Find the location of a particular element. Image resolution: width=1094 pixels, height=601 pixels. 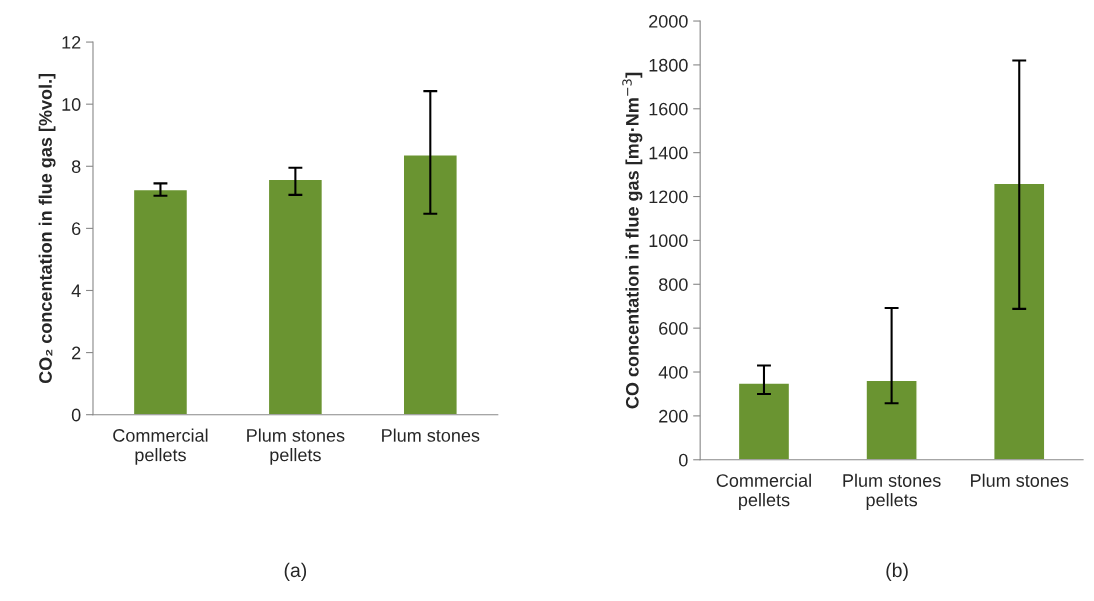

text: (a) is located at coordinates (295, 571).